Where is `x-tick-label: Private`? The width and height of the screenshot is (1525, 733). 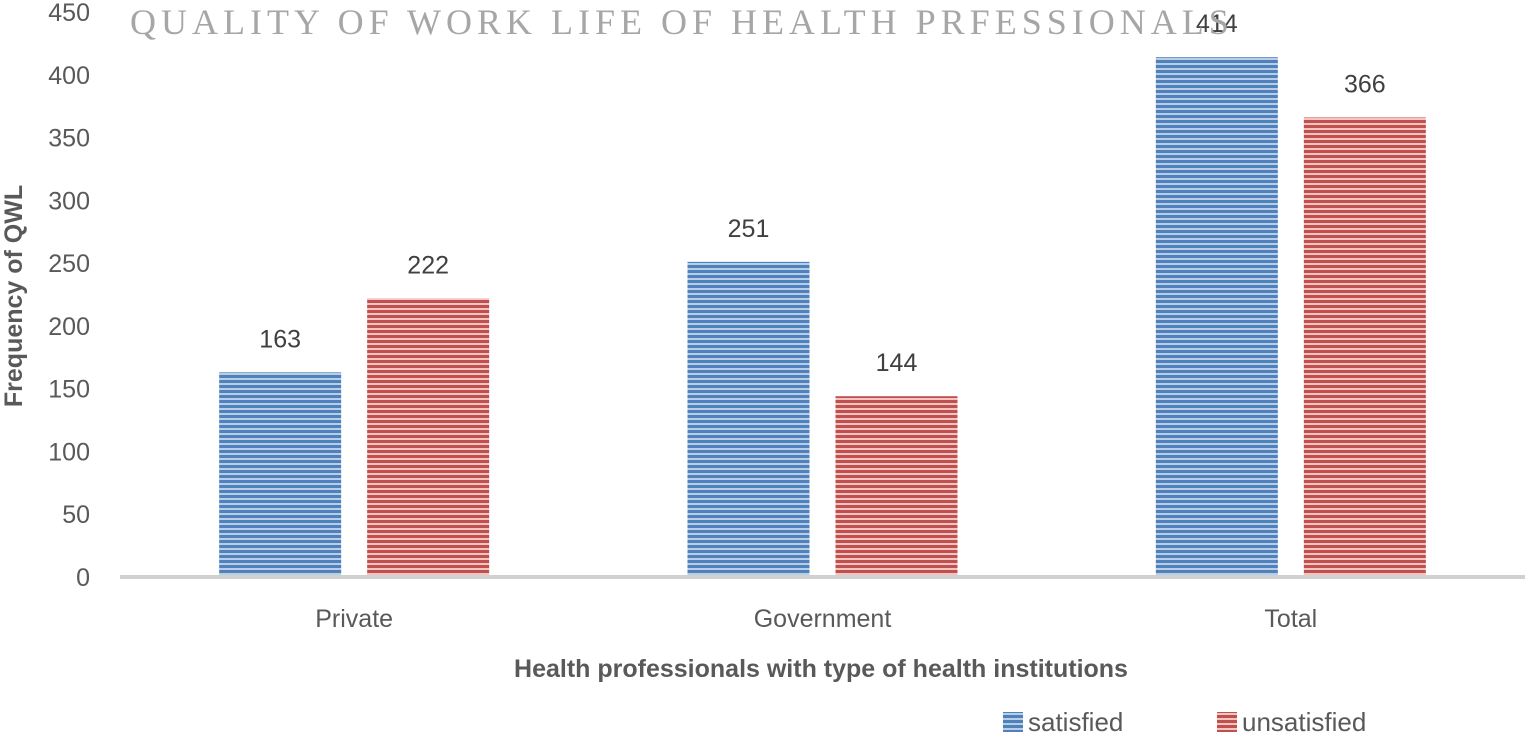 x-tick-label: Private is located at coordinates (354, 619).